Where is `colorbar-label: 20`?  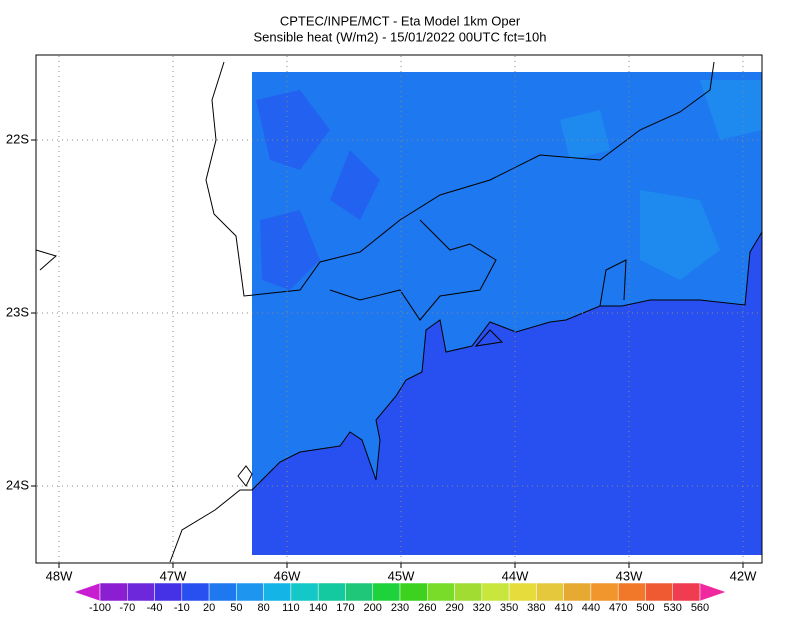
colorbar-label: 20 is located at coordinates (209, 608).